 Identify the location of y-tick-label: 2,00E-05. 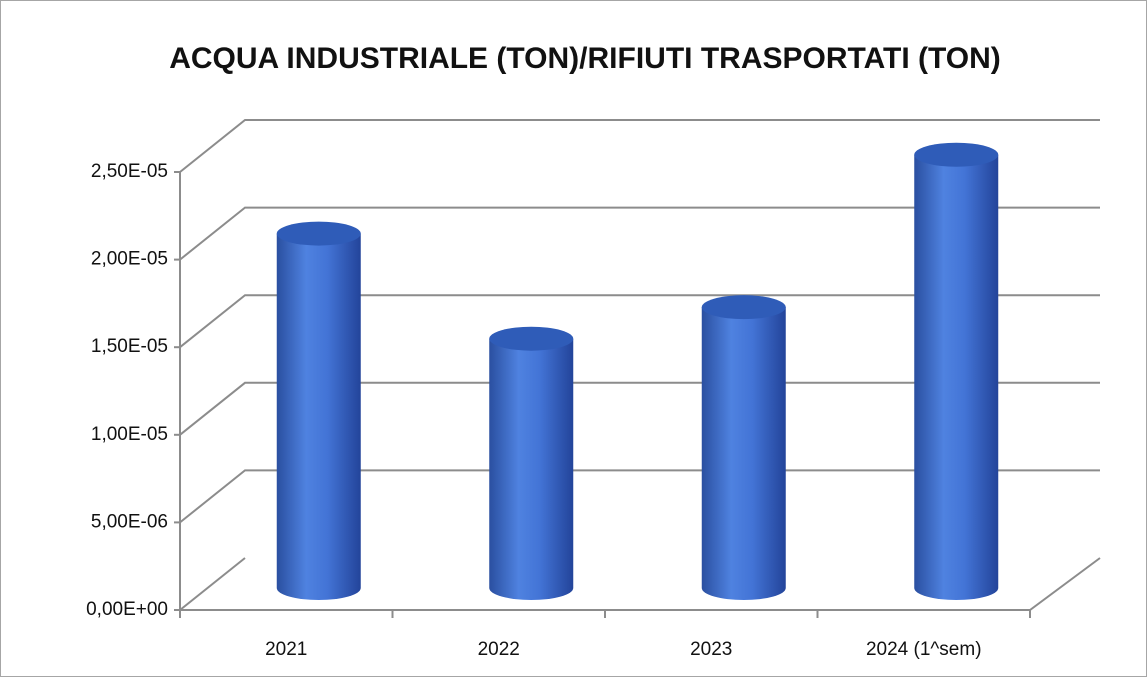
(129, 259).